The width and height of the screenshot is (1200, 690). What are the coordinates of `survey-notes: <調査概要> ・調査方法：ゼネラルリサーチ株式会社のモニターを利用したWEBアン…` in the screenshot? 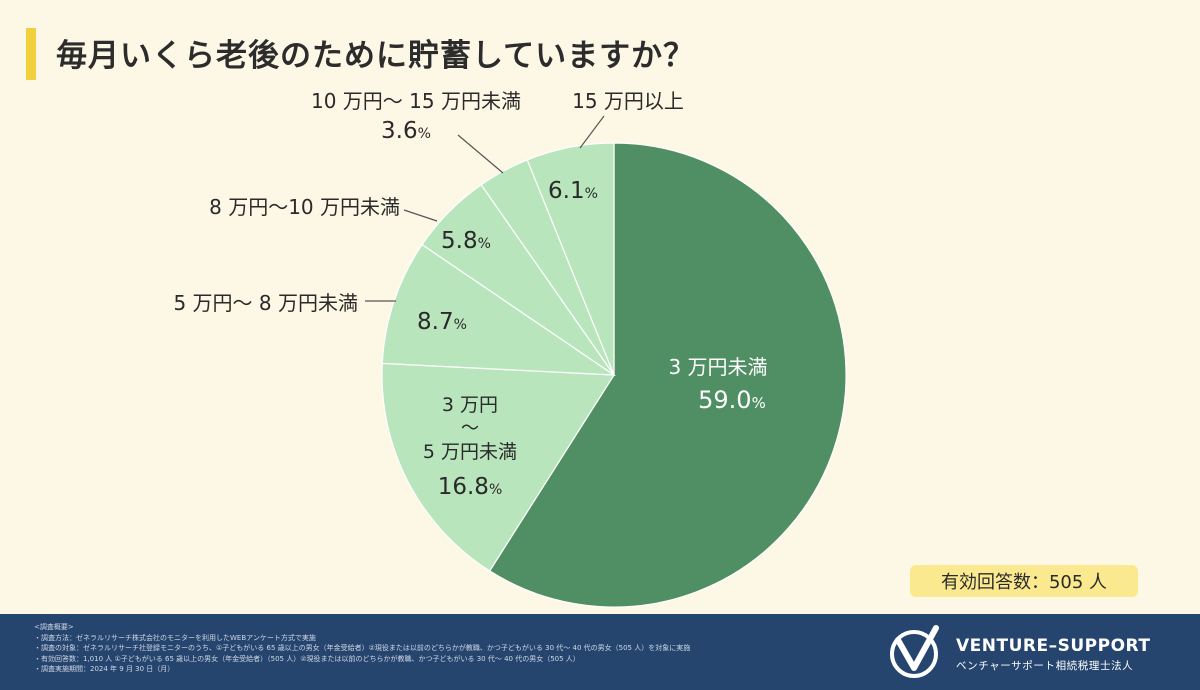 It's located at (362, 648).